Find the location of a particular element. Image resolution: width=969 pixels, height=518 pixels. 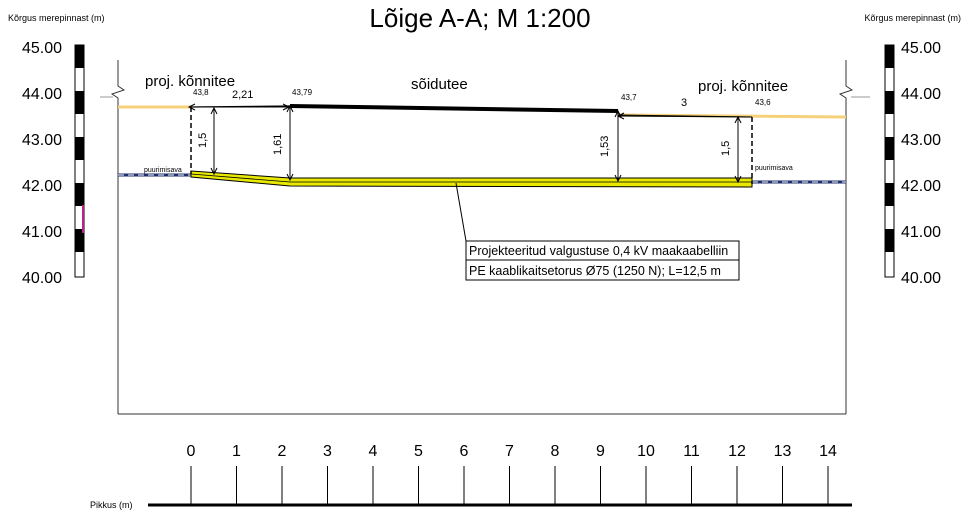

distance-tick-label-7: 7 is located at coordinates (509, 451).